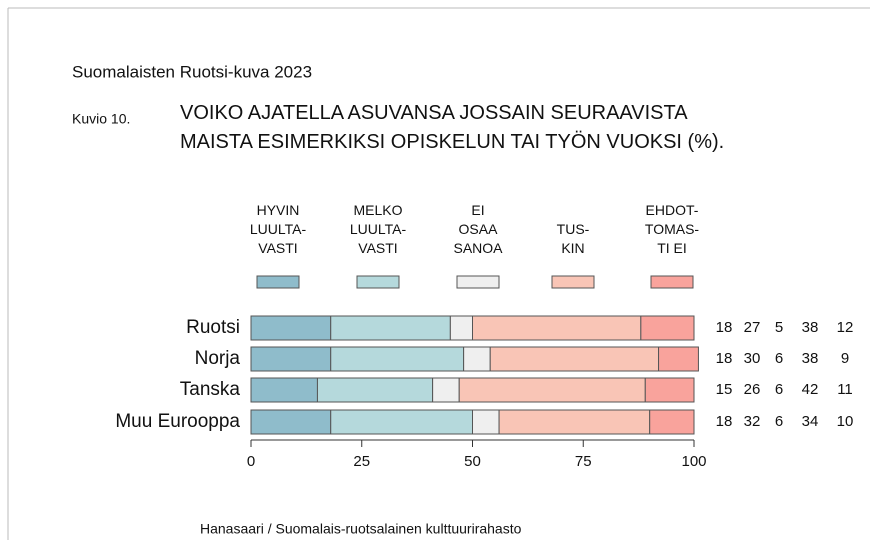 The height and width of the screenshot is (545, 878). I want to click on value-label: 26, so click(752, 389).